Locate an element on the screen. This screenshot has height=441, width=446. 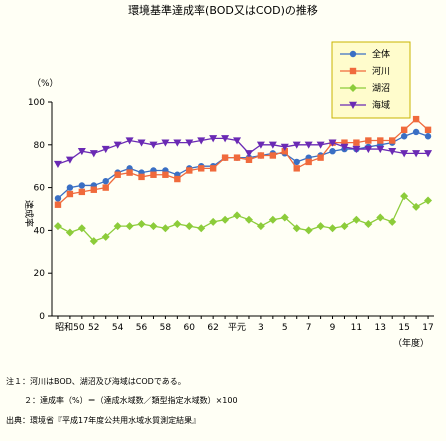
source-note: 出典：環境省『平成17年度公共用水域水質測定結果』 is located at coordinates (103, 420).